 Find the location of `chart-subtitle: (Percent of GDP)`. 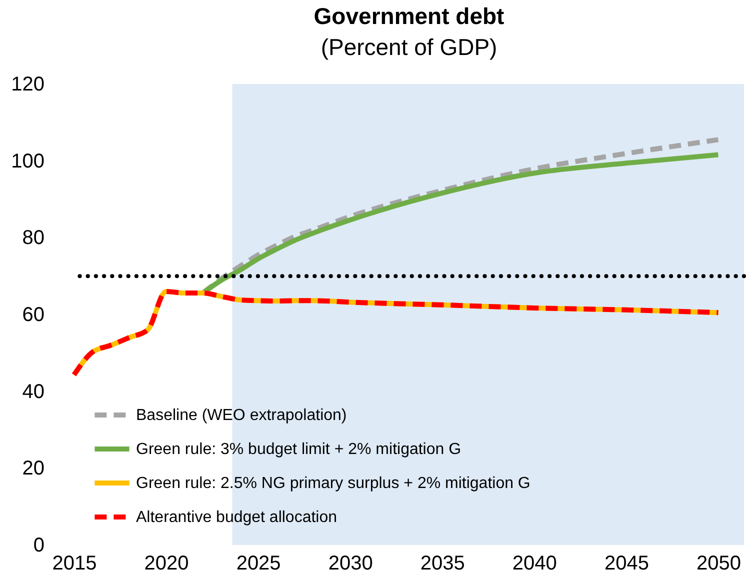

chart-subtitle: (Percent of GDP) is located at coordinates (409, 47).